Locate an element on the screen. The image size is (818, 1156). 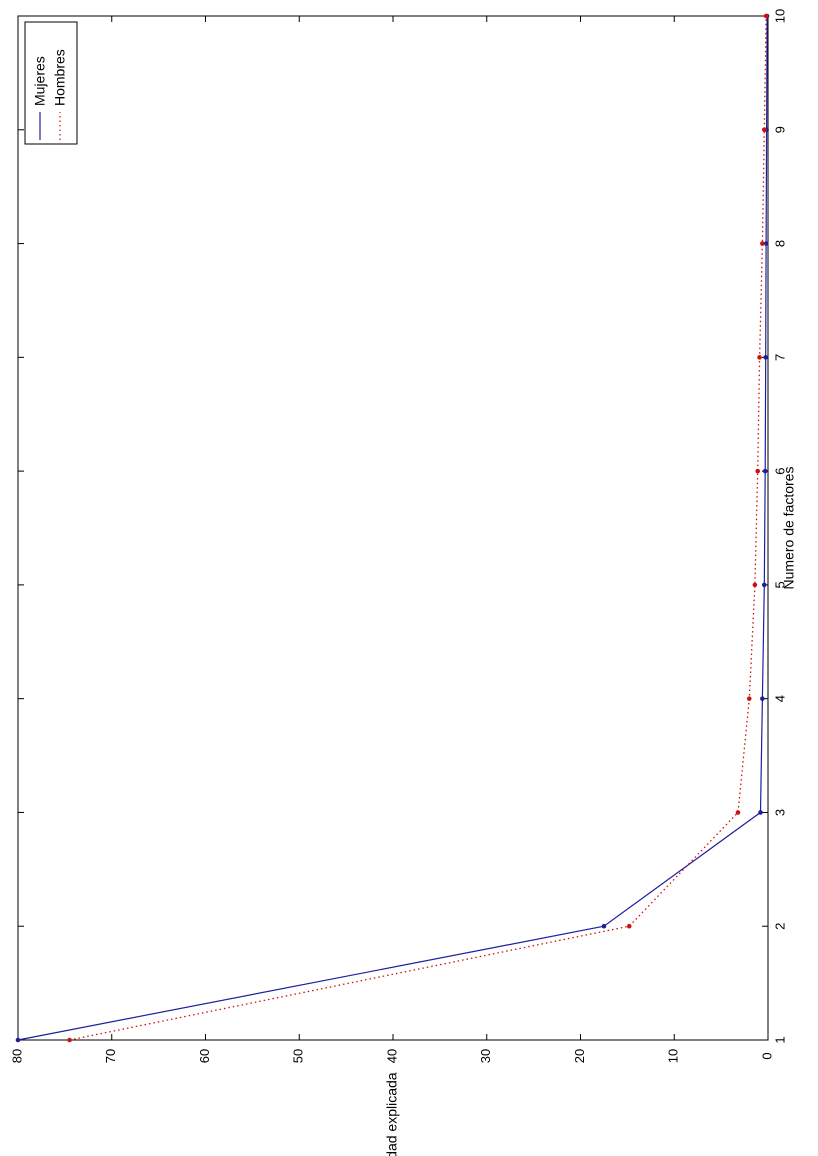
x-axis-label: Numero de factores is located at coordinates (789, 528).